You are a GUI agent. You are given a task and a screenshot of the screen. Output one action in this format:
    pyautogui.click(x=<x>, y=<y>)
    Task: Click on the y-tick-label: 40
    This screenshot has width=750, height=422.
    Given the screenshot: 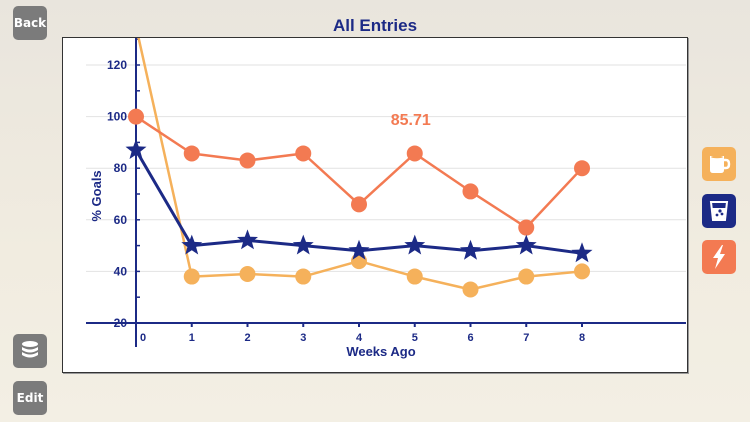 What is the action you would take?
    pyautogui.click(x=121, y=271)
    